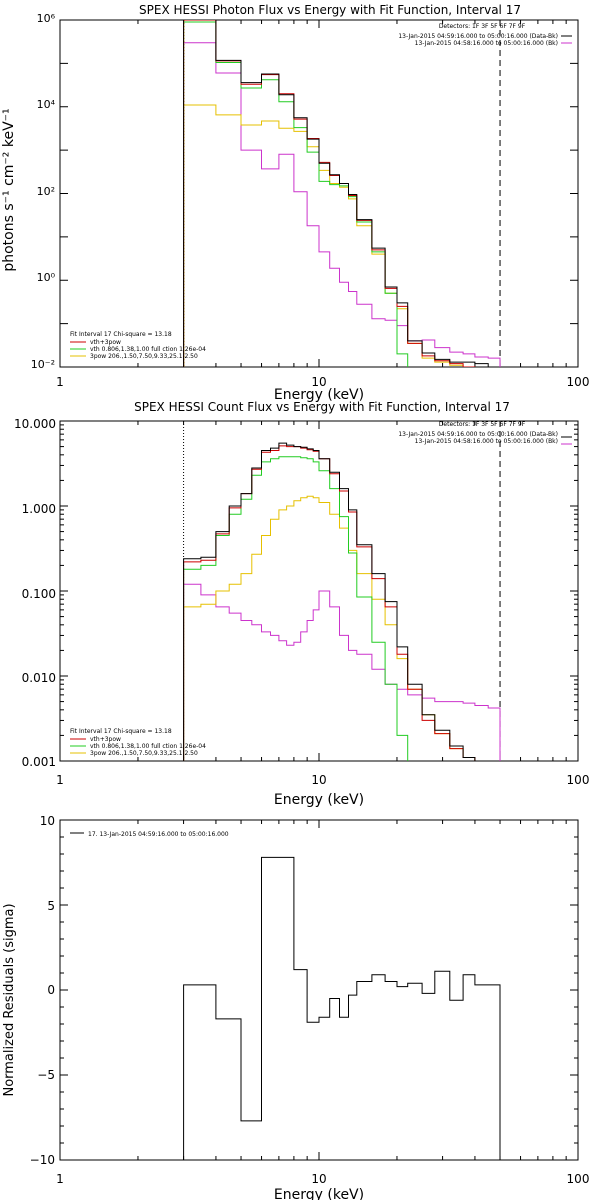  I want to click on photon-series-total, so click(336, 193).